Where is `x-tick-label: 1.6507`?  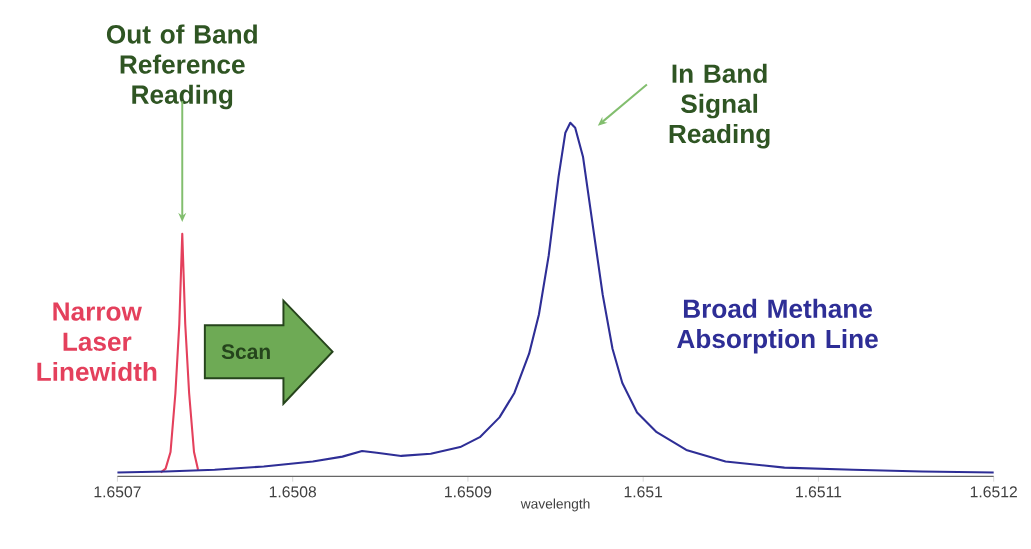 x-tick-label: 1.6507 is located at coordinates (117, 492).